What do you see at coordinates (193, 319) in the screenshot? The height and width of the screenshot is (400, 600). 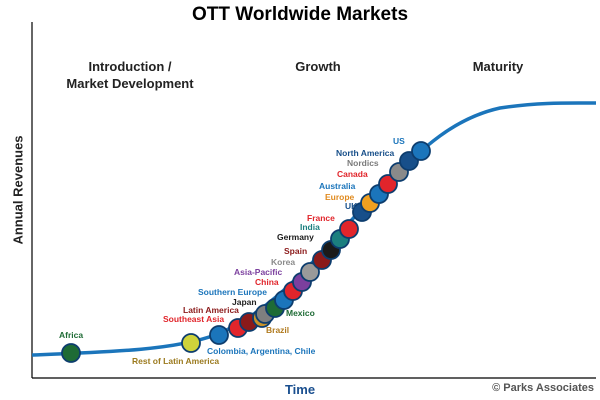 I see `market-label-southeast-asia: Southeast Asia` at bounding box center [193, 319].